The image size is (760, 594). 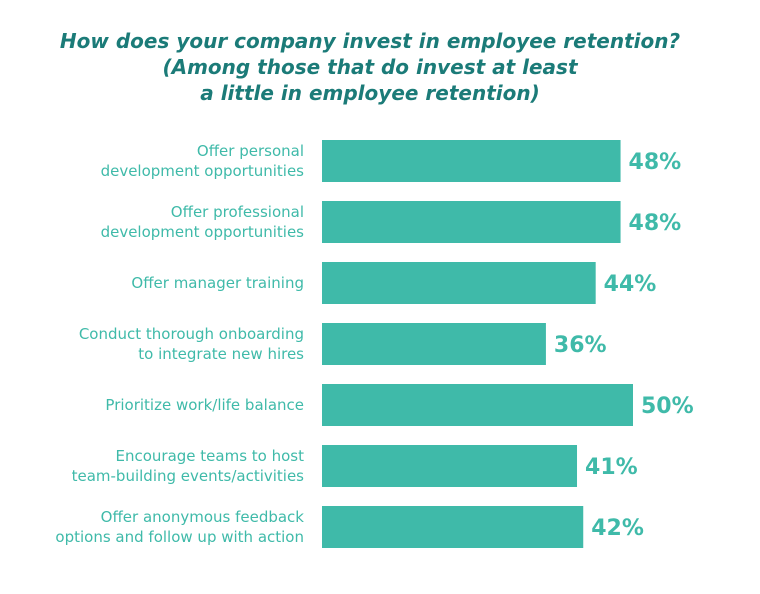 I want to click on category-label-5-line-0: Encourage teams to host, so click(x=210, y=456).